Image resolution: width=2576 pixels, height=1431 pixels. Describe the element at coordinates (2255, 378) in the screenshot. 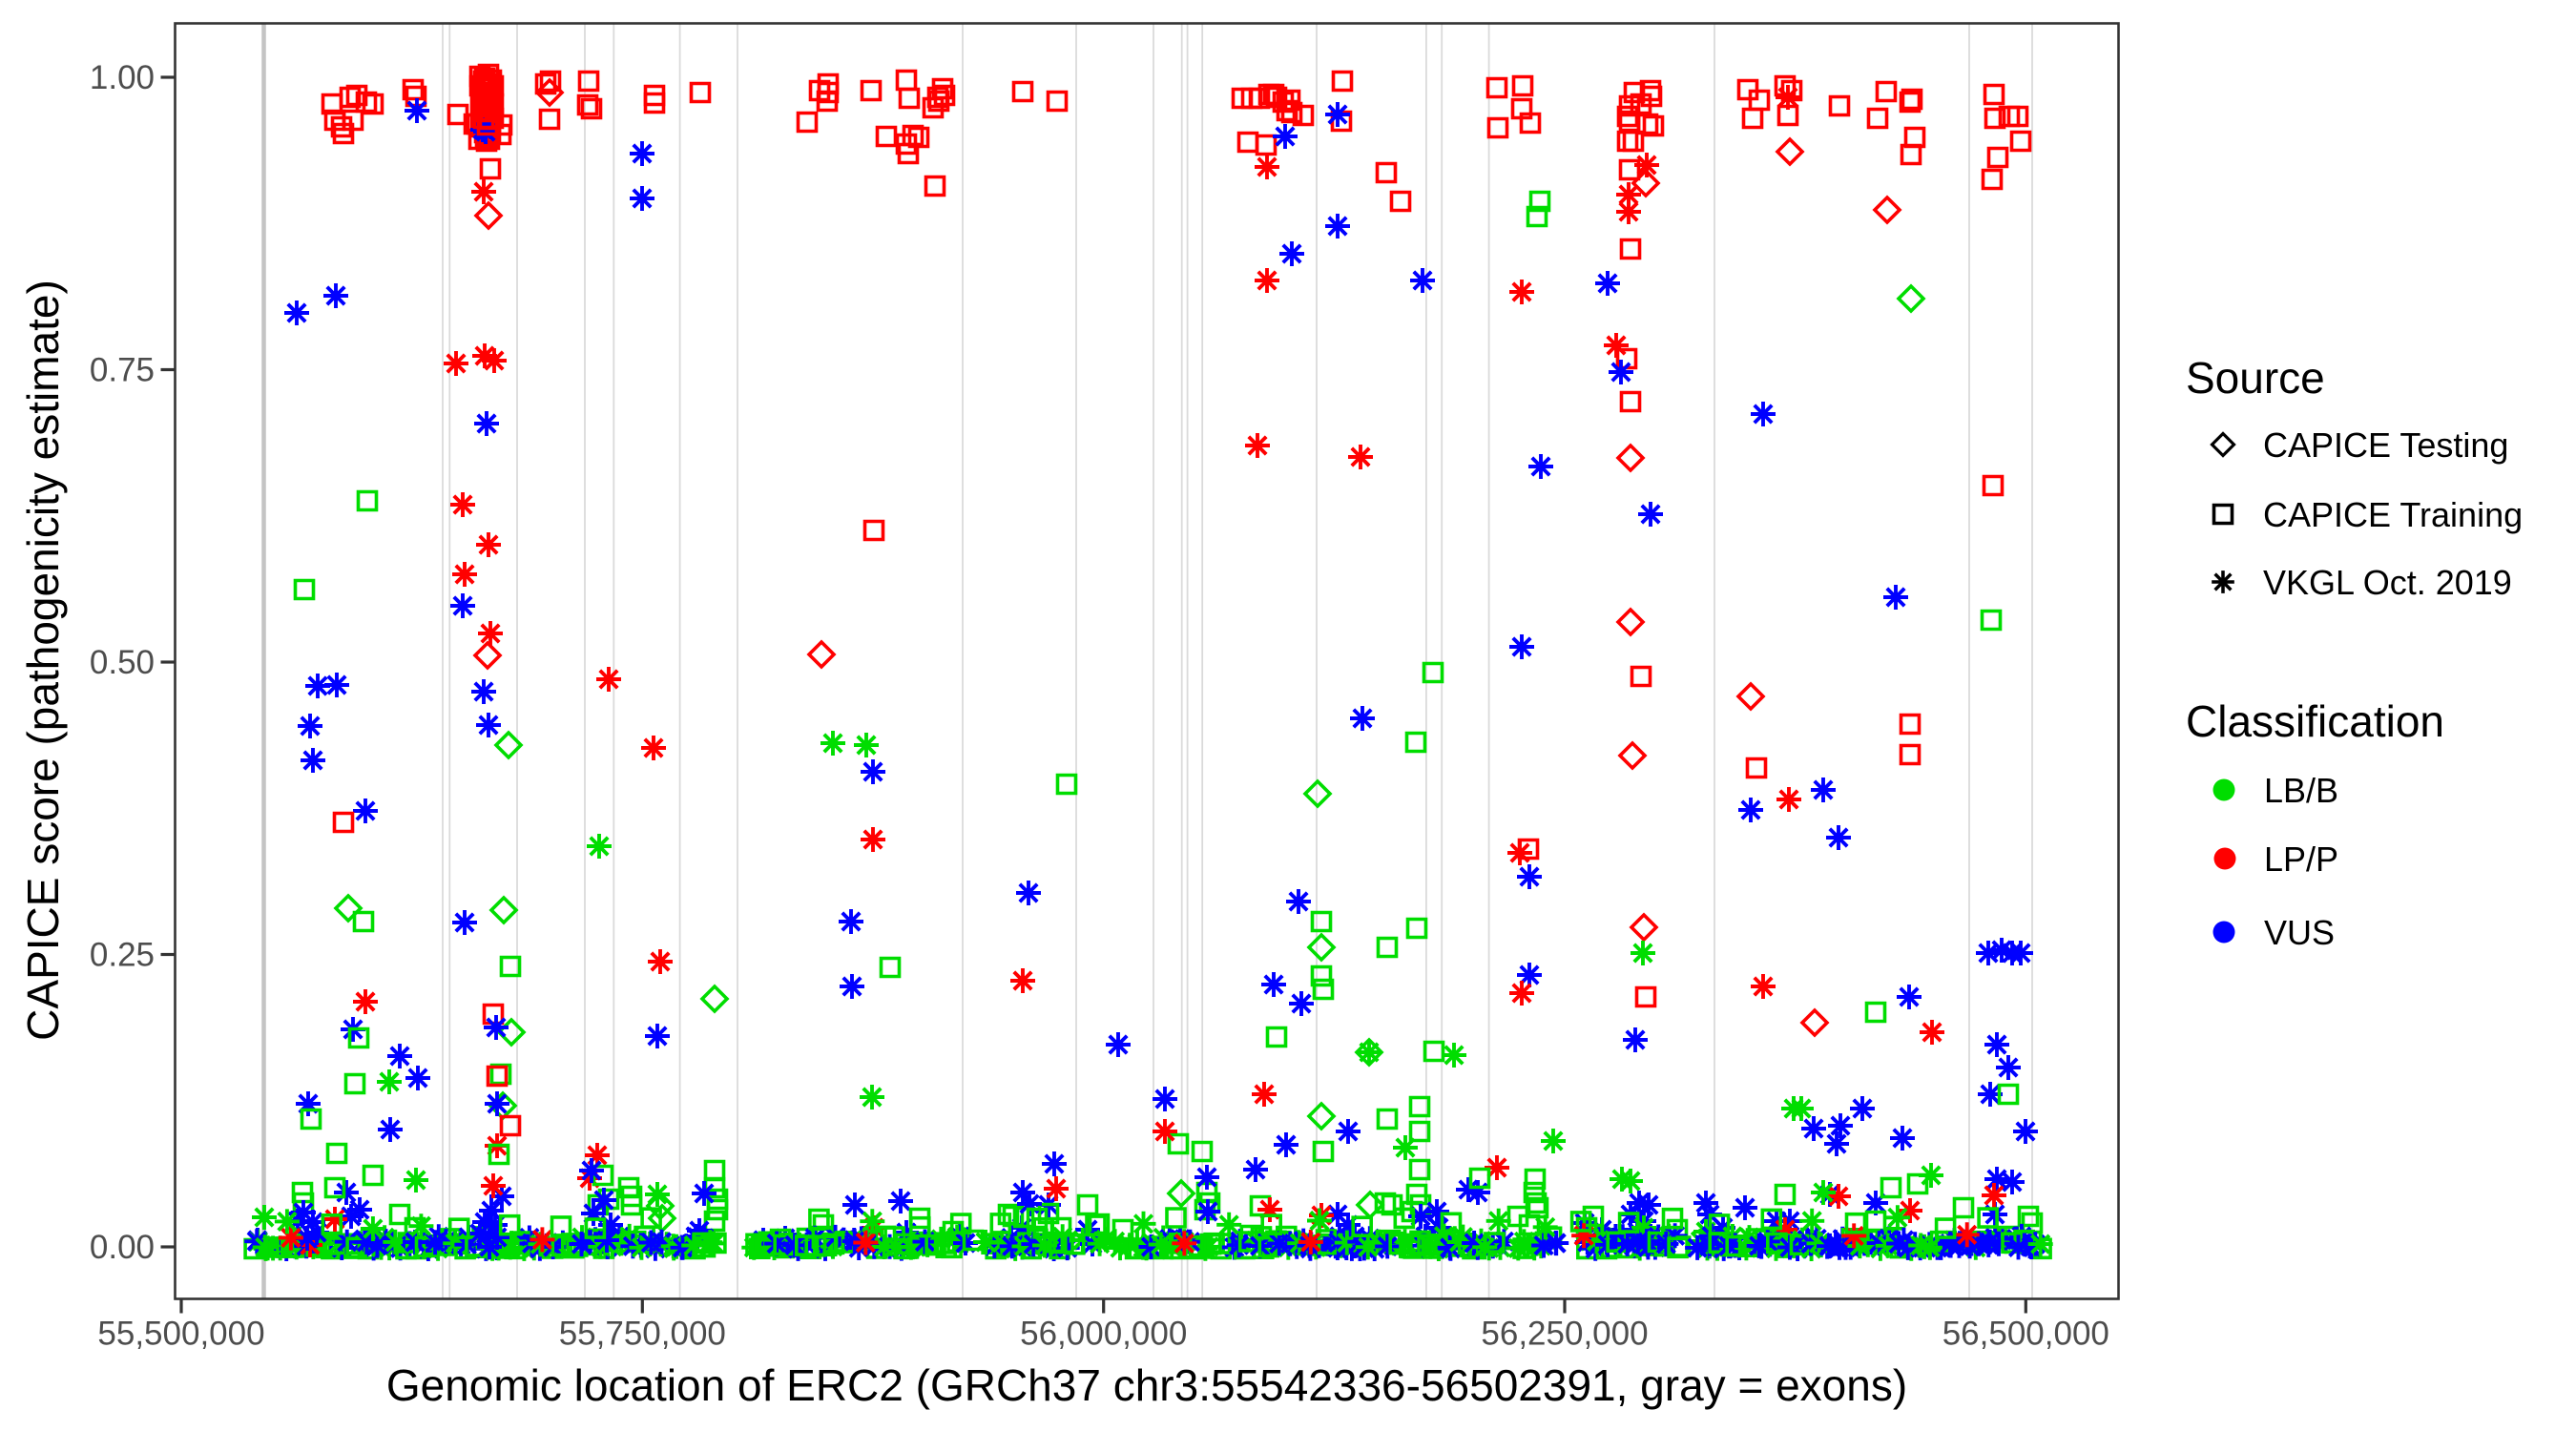

I see `svg-text: Source` at that location.